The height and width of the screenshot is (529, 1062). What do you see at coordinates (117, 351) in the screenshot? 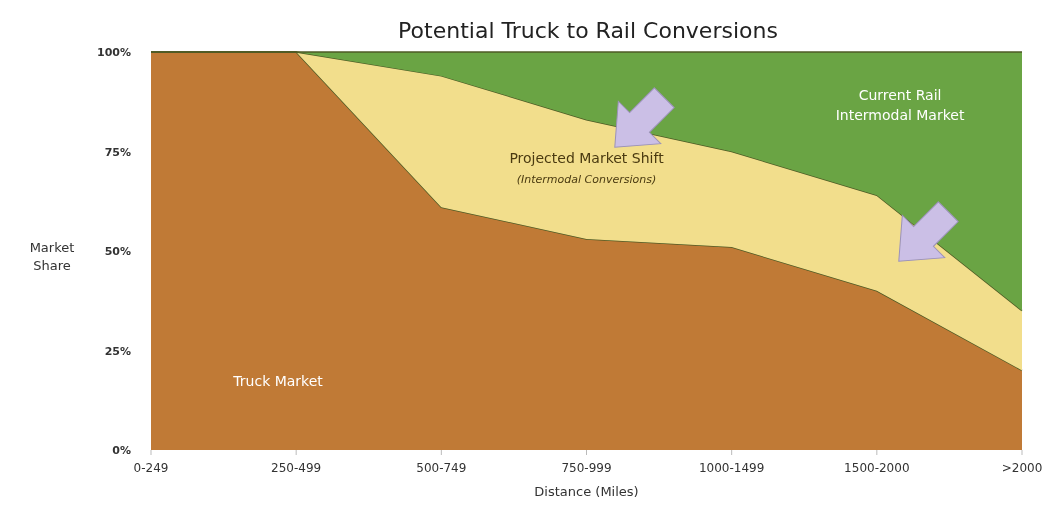
I see `y-tick-label: 25%` at bounding box center [117, 351].